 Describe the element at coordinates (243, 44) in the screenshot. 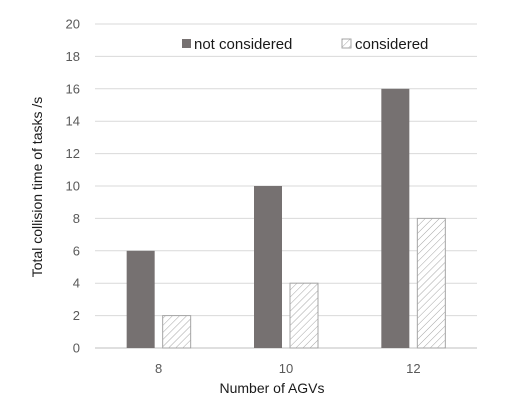

I see `legend-label: not considered` at that location.